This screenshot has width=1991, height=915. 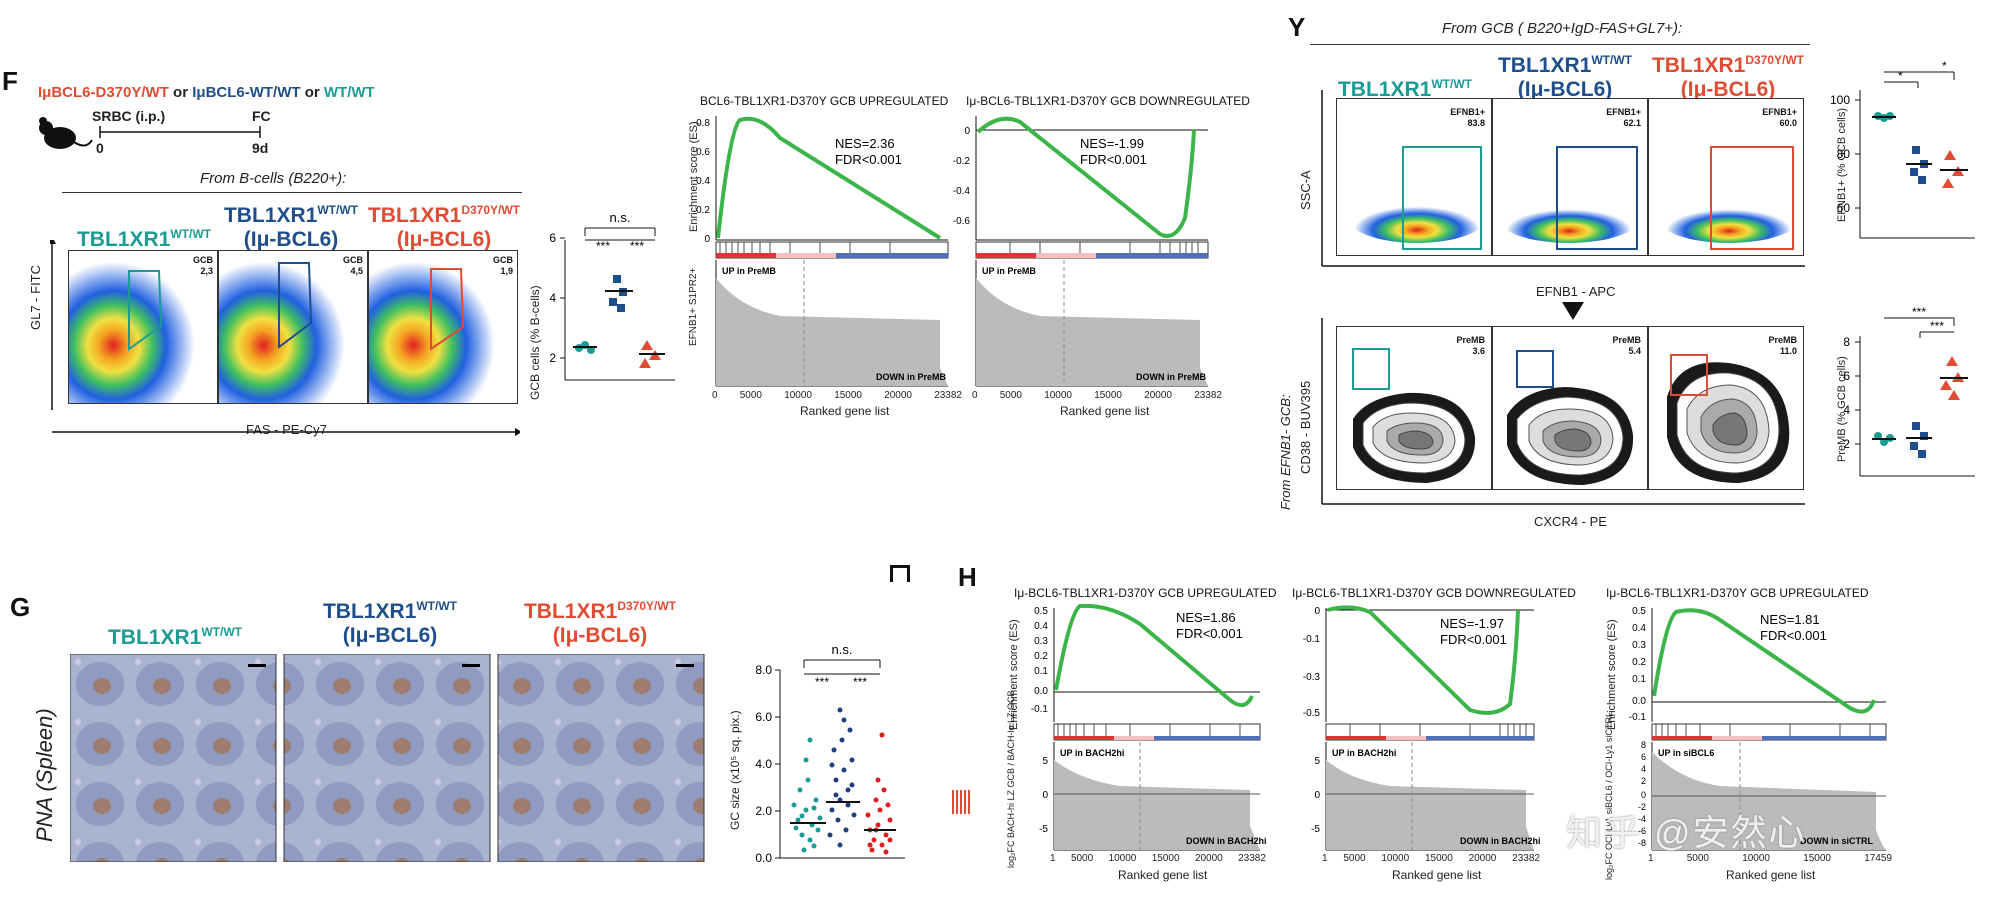 What do you see at coordinates (1472, 623) in the screenshot?
I see `svg-text: NES=-1.97` at bounding box center [1472, 623].